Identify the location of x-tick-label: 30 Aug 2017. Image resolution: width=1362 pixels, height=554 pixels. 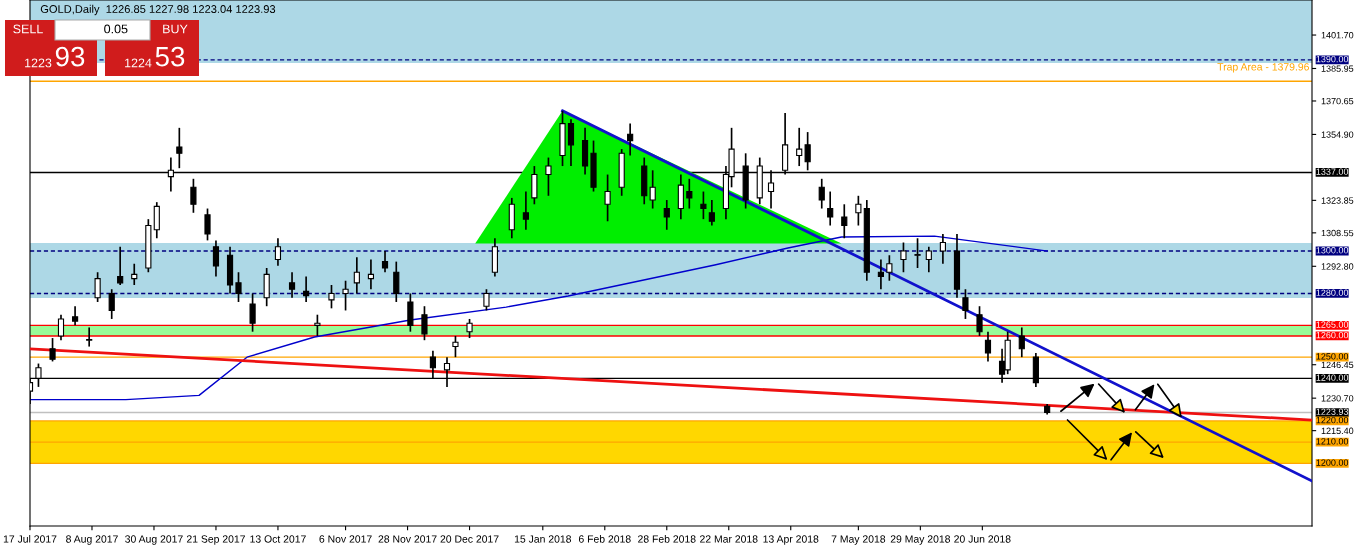
(154, 540).